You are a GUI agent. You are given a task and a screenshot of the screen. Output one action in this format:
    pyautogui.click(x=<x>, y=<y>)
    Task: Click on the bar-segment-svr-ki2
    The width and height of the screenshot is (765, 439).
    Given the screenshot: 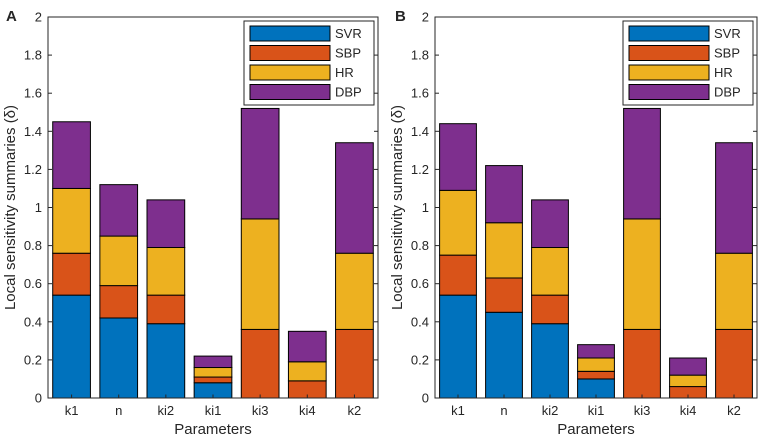 What is the action you would take?
    pyautogui.click(x=550, y=361)
    